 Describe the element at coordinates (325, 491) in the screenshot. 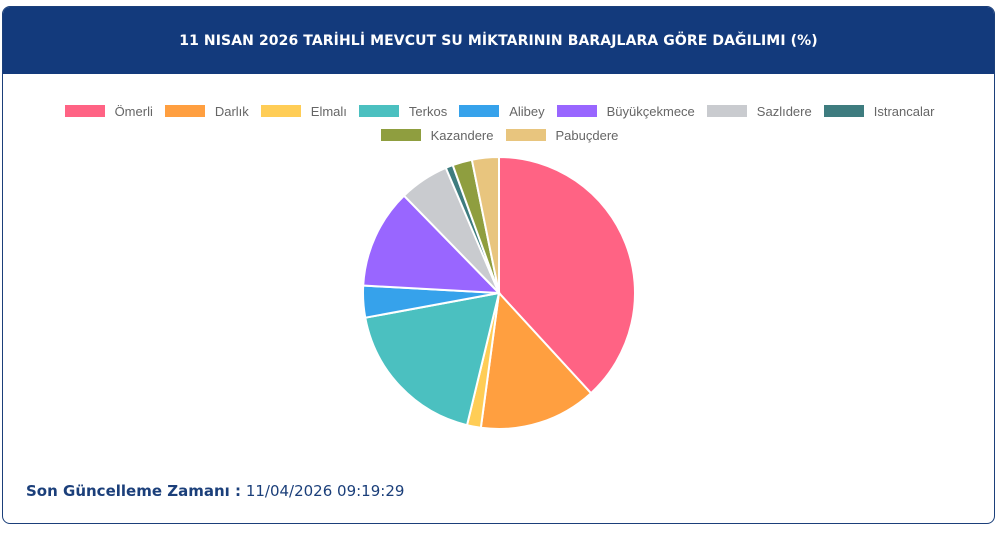

I see `last-update-value: 11/04/2026 09:19:29` at that location.